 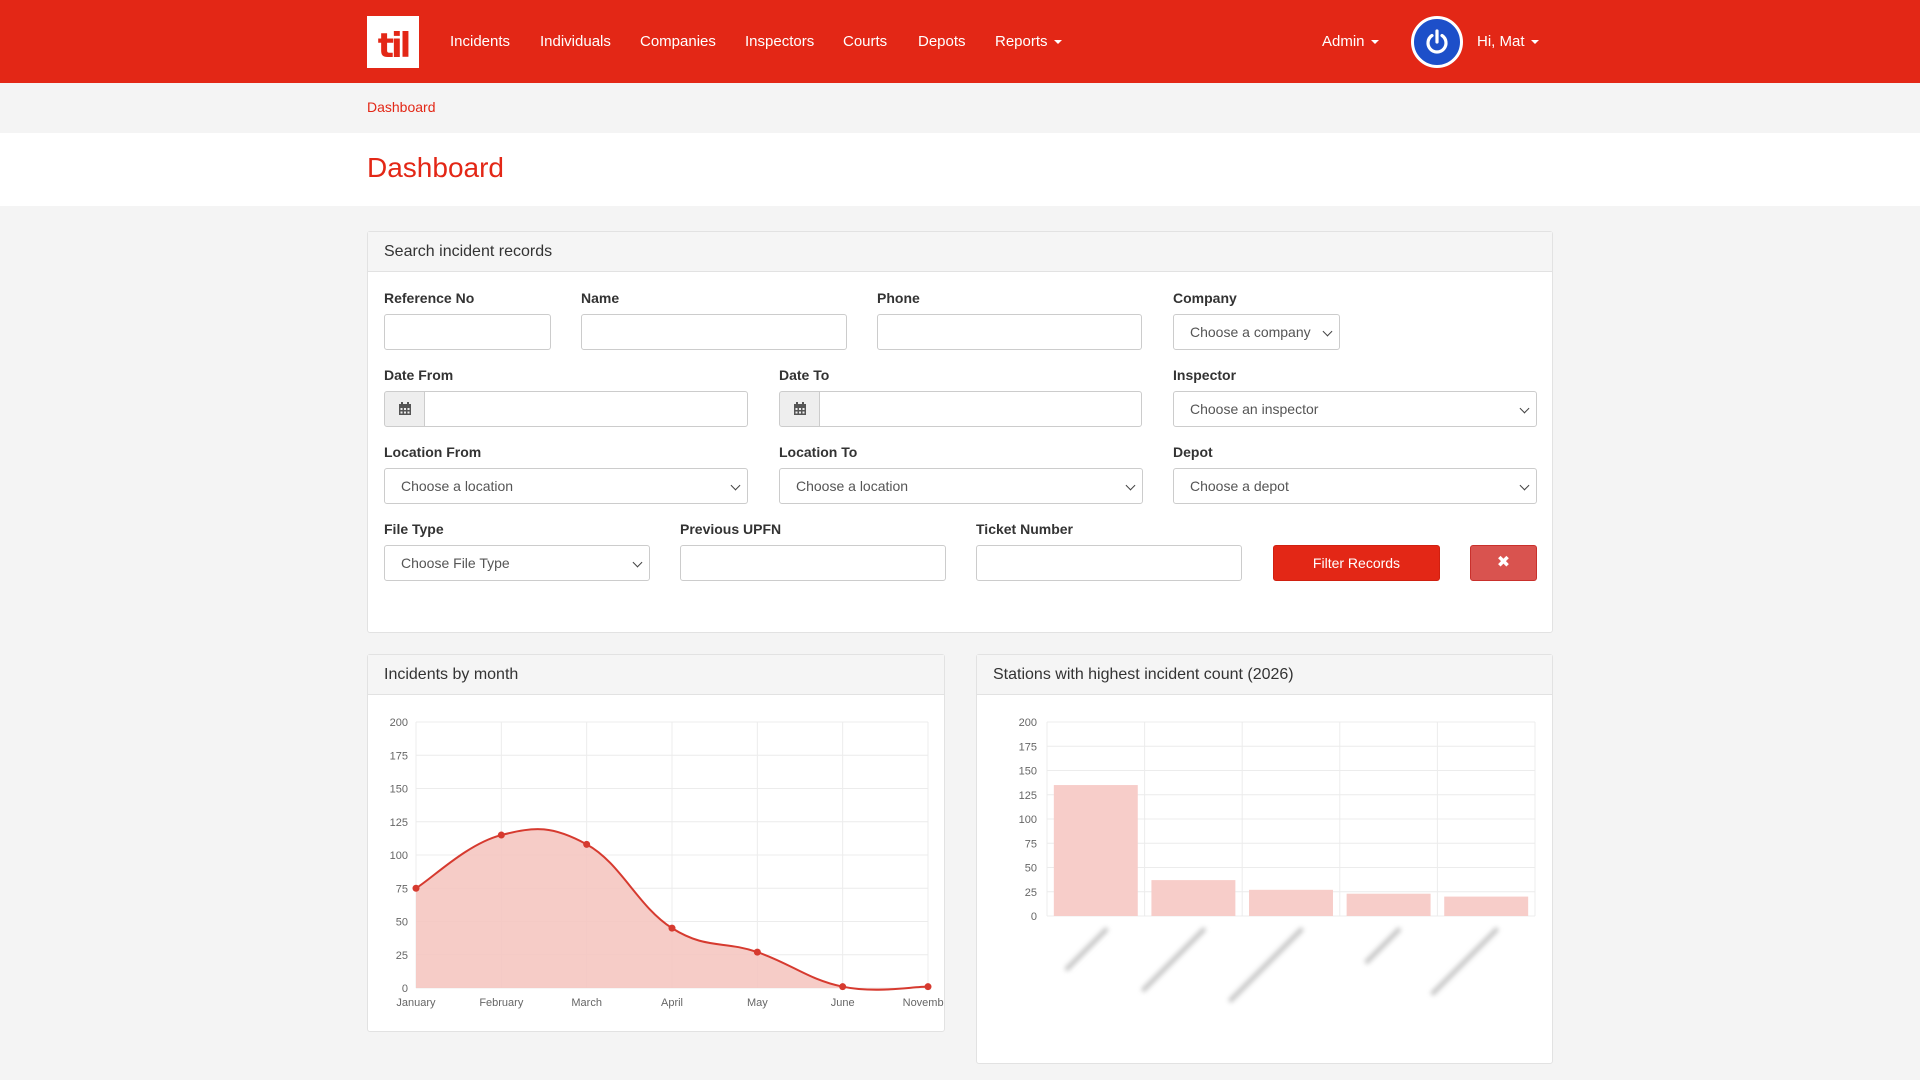 I want to click on clear-filters-button: ✖, so click(x=1503, y=563).